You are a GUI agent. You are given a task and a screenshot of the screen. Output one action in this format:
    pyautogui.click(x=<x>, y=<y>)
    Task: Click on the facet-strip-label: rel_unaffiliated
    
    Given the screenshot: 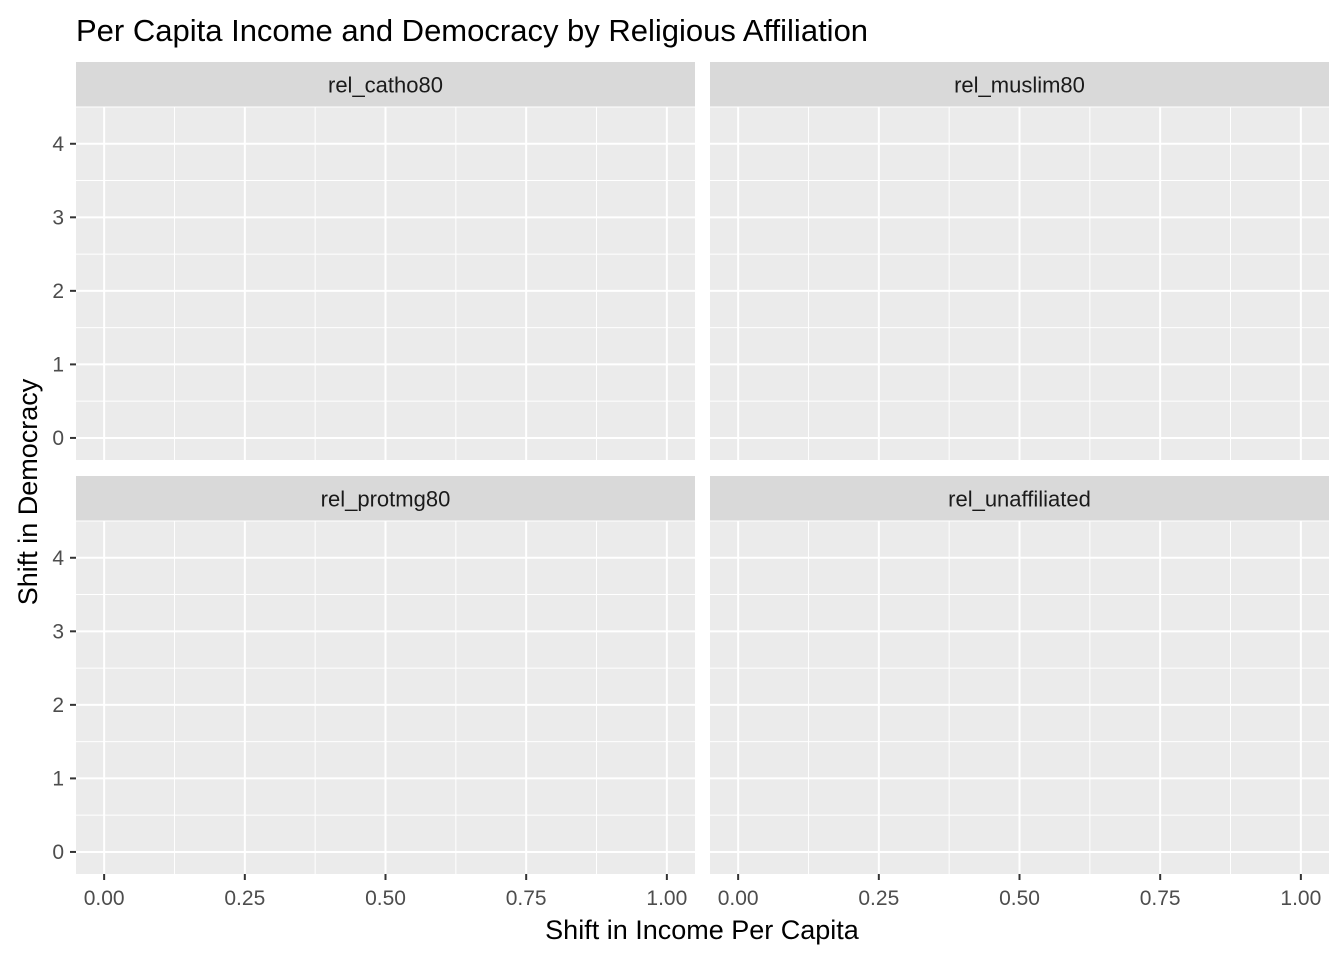 What is the action you would take?
    pyautogui.click(x=1019, y=499)
    